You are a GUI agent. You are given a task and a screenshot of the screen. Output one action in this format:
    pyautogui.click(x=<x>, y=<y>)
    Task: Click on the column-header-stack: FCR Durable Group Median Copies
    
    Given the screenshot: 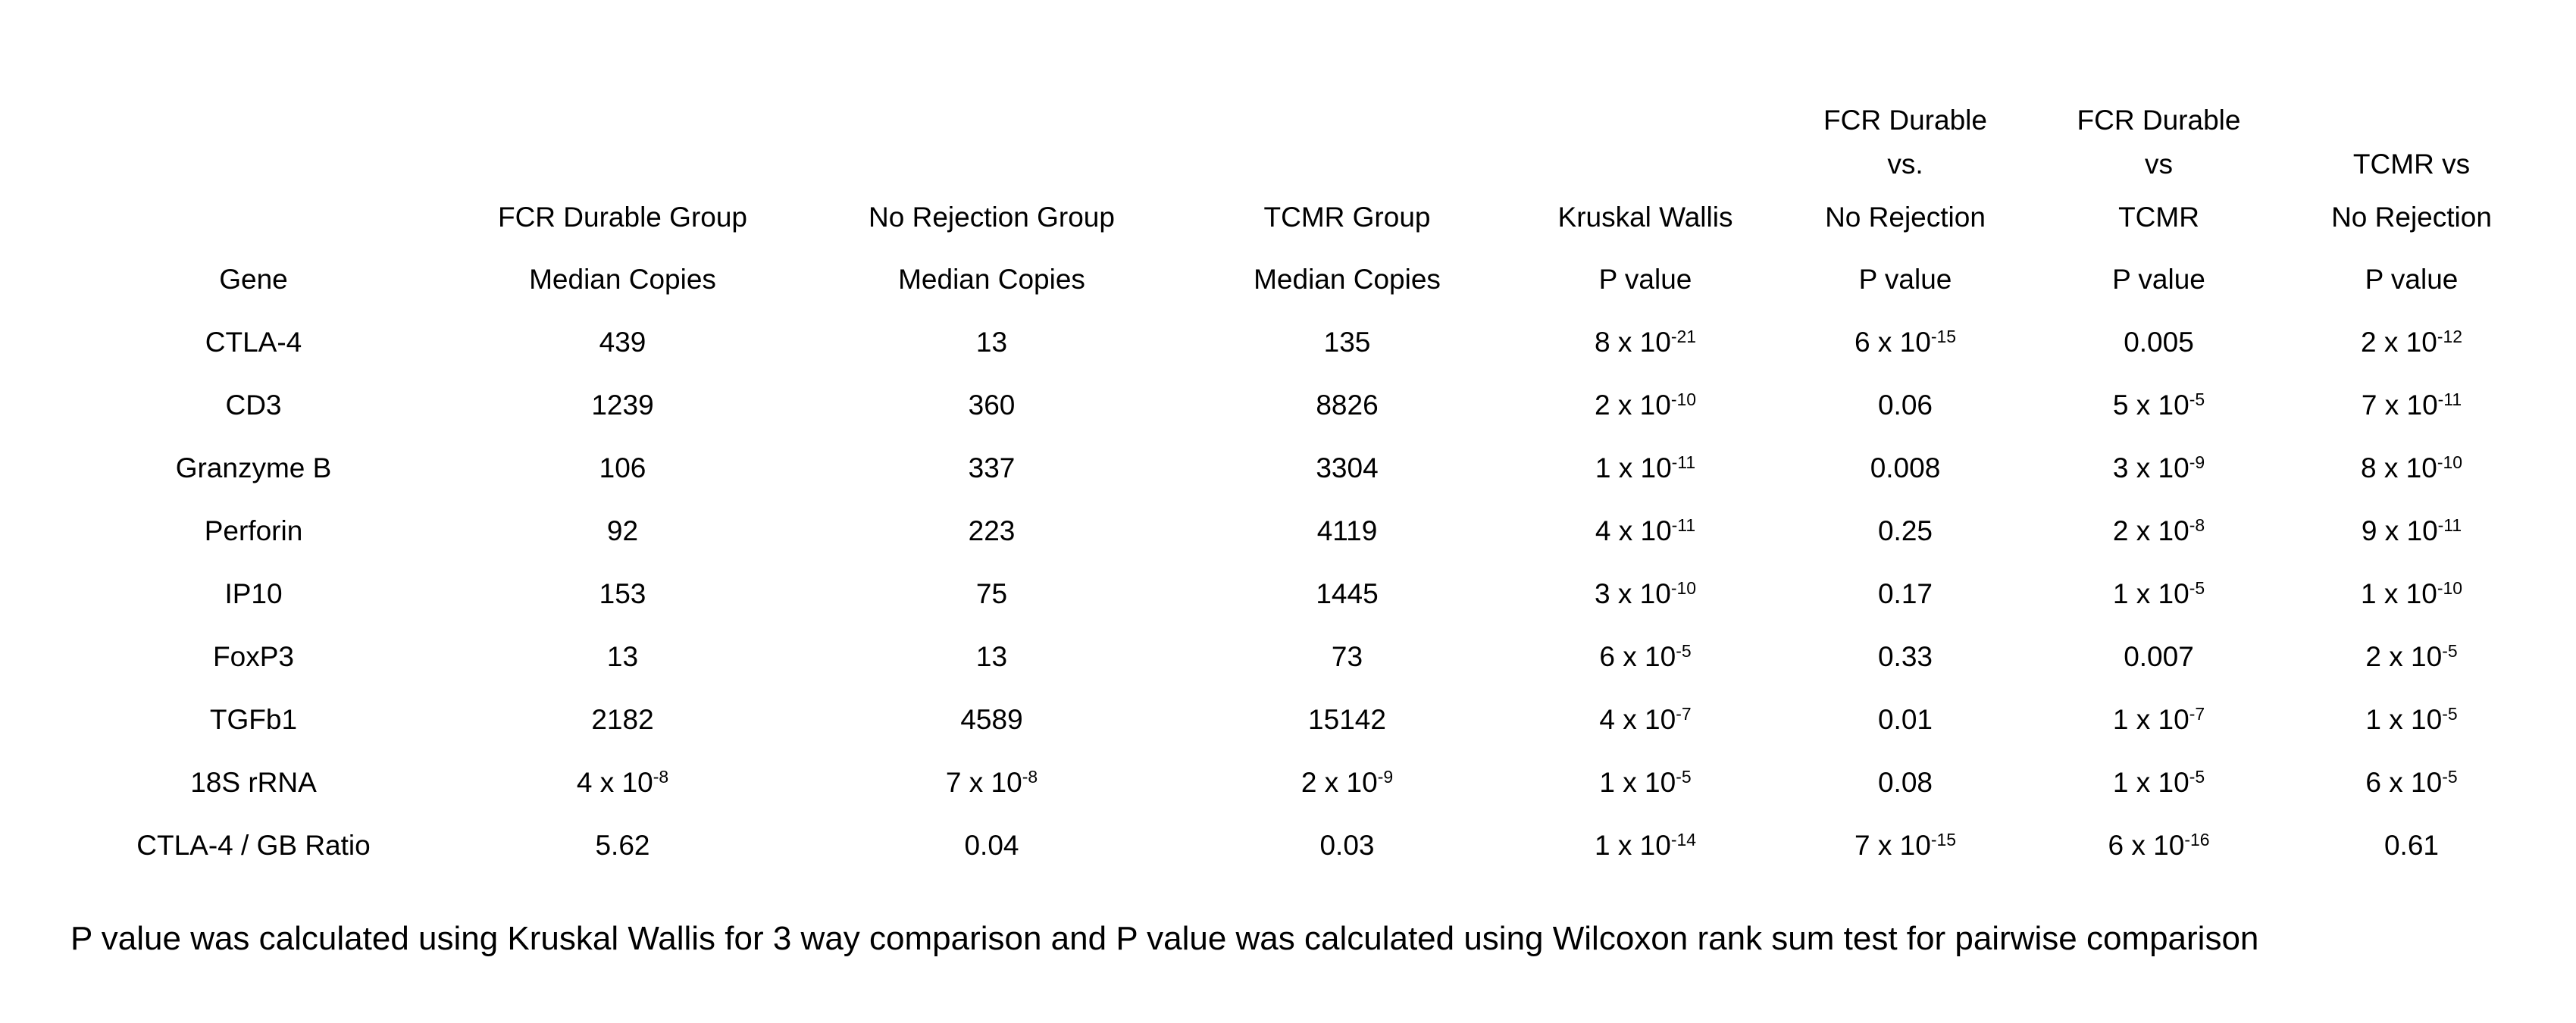 What is the action you would take?
    pyautogui.click(x=623, y=155)
    